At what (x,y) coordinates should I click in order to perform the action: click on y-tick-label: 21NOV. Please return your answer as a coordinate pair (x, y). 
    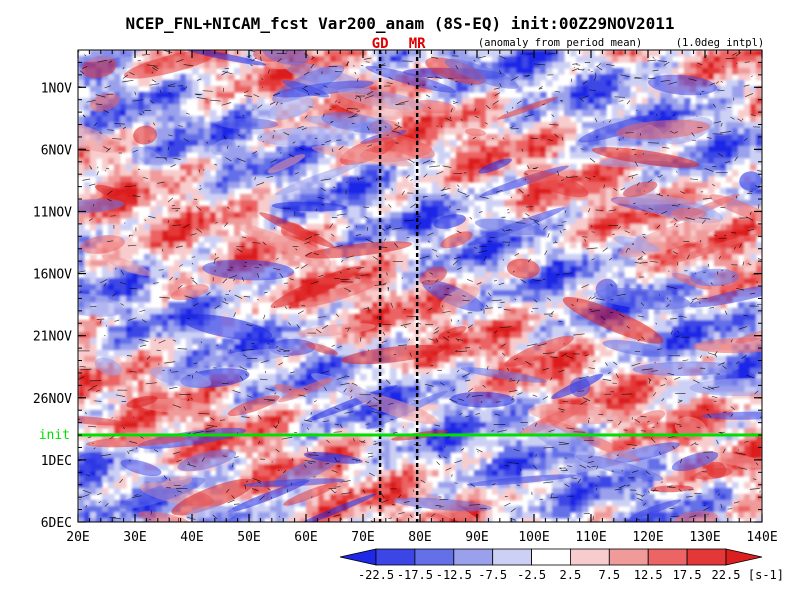
    Looking at the image, I should click on (52, 337).